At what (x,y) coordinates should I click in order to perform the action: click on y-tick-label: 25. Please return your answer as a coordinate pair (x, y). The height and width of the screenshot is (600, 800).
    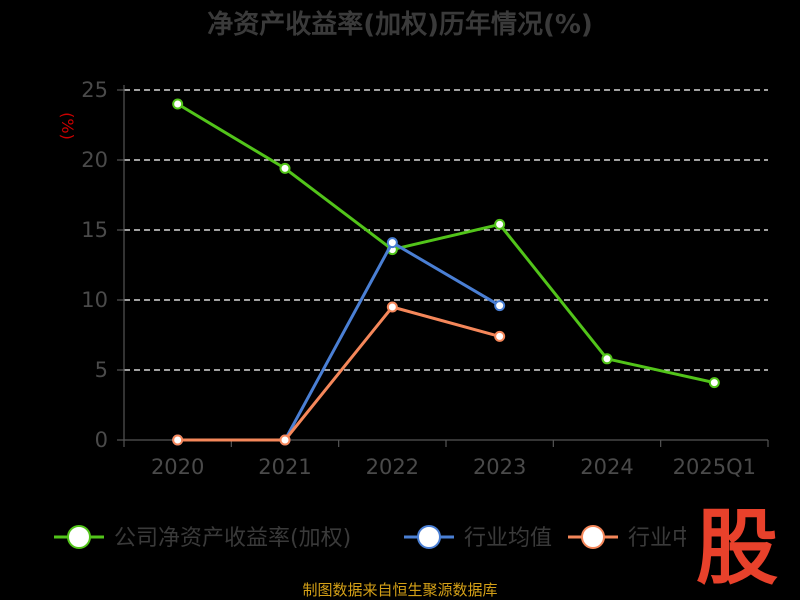
    Looking at the image, I should click on (94, 90).